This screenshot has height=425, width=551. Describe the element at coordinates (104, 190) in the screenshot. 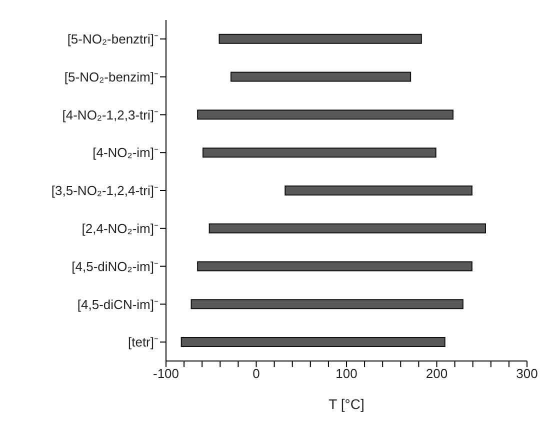

I see `y-tick-label: [3,5-NO₂-1,2,4-tri]⁻` at that location.